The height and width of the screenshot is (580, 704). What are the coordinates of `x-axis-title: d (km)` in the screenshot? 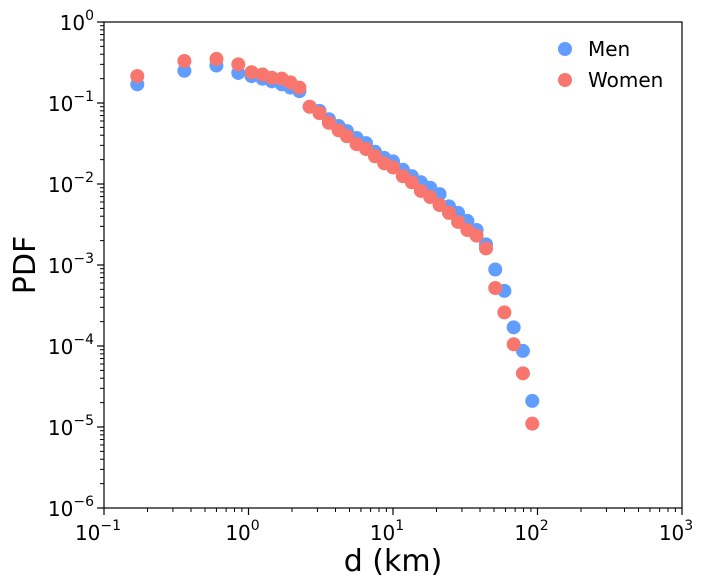 It's located at (393, 561).